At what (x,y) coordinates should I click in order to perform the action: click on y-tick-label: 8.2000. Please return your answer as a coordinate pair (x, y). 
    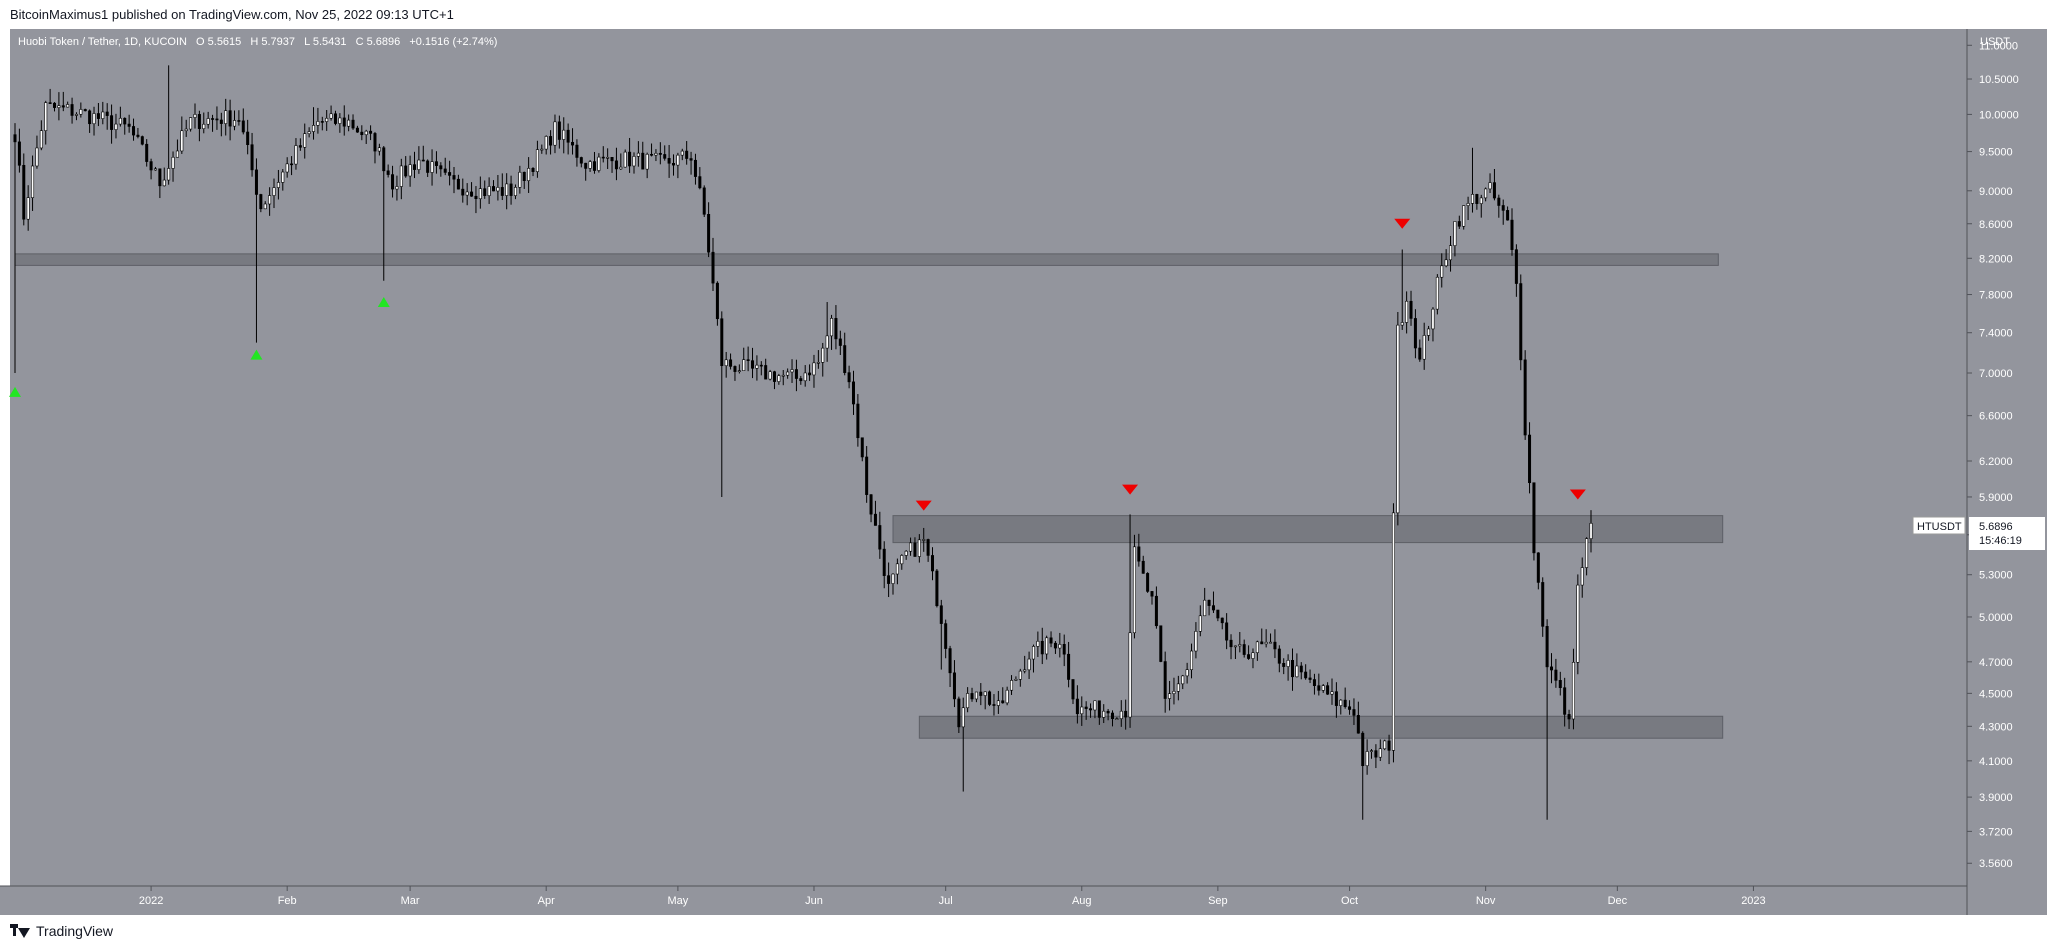
    Looking at the image, I should click on (1996, 259).